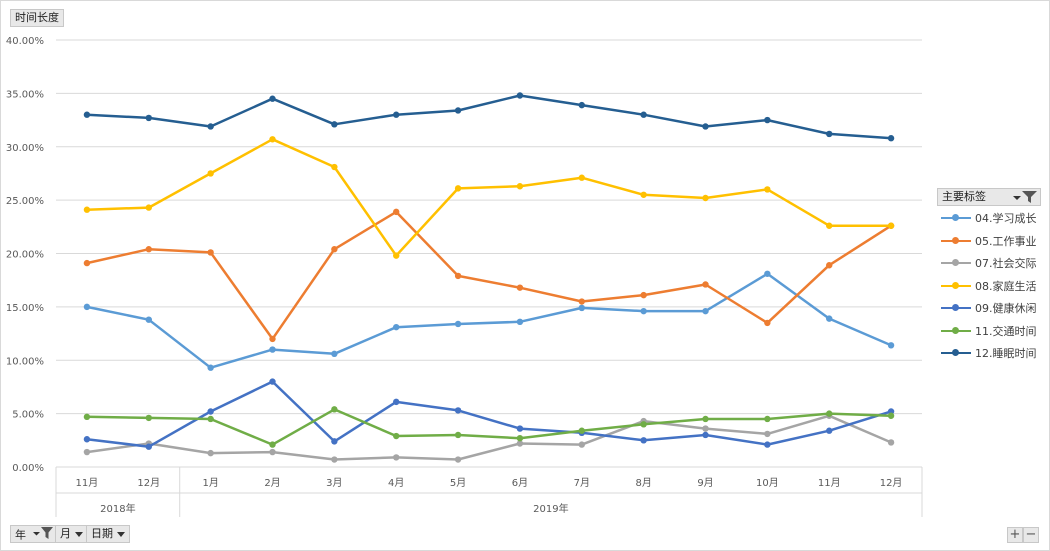 The width and height of the screenshot is (1050, 551). What do you see at coordinates (989, 285) in the screenshot?
I see `legend-item: 08.家庭生活` at bounding box center [989, 285].